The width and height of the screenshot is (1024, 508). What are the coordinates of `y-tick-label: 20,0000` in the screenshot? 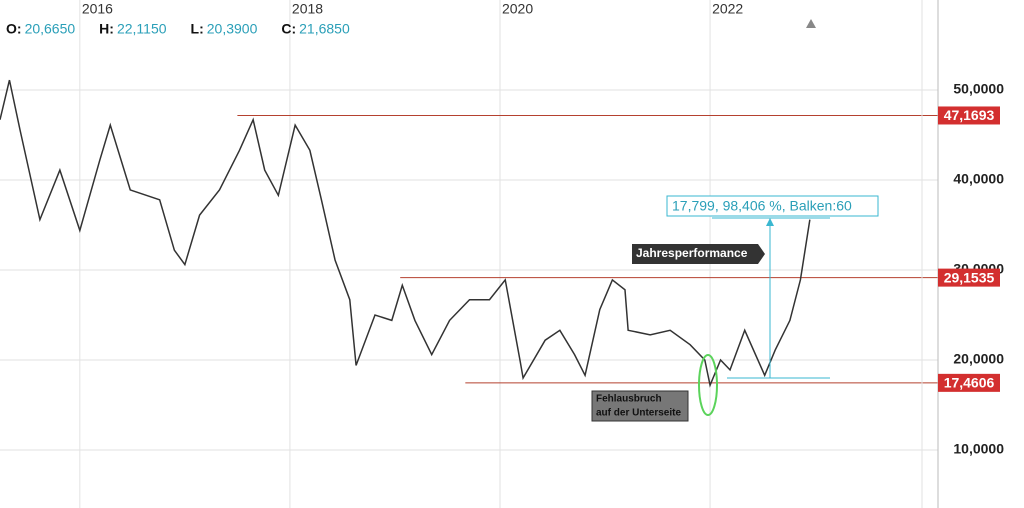 It's located at (978, 359).